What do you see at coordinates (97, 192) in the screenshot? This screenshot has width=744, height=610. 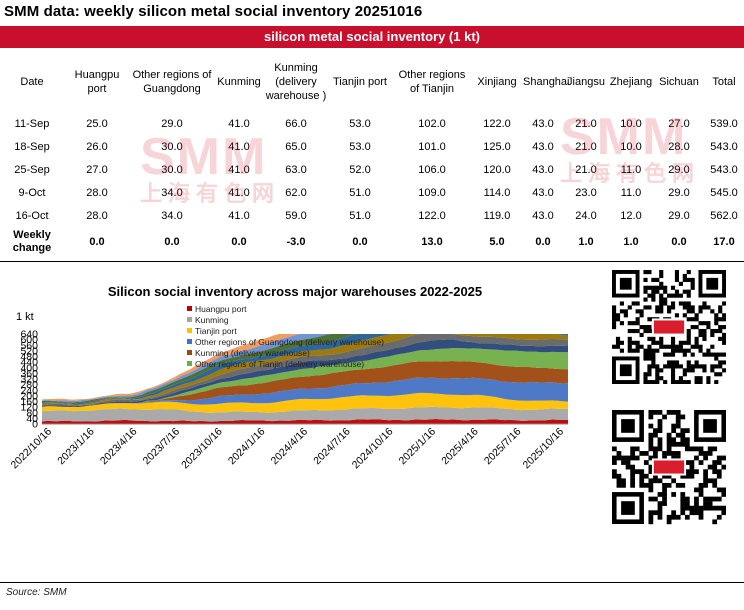 I see `value-cell: 28.0` at bounding box center [97, 192].